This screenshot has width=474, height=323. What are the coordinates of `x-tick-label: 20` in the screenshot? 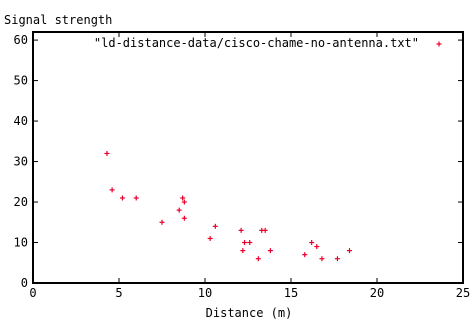 It's located at (377, 293).